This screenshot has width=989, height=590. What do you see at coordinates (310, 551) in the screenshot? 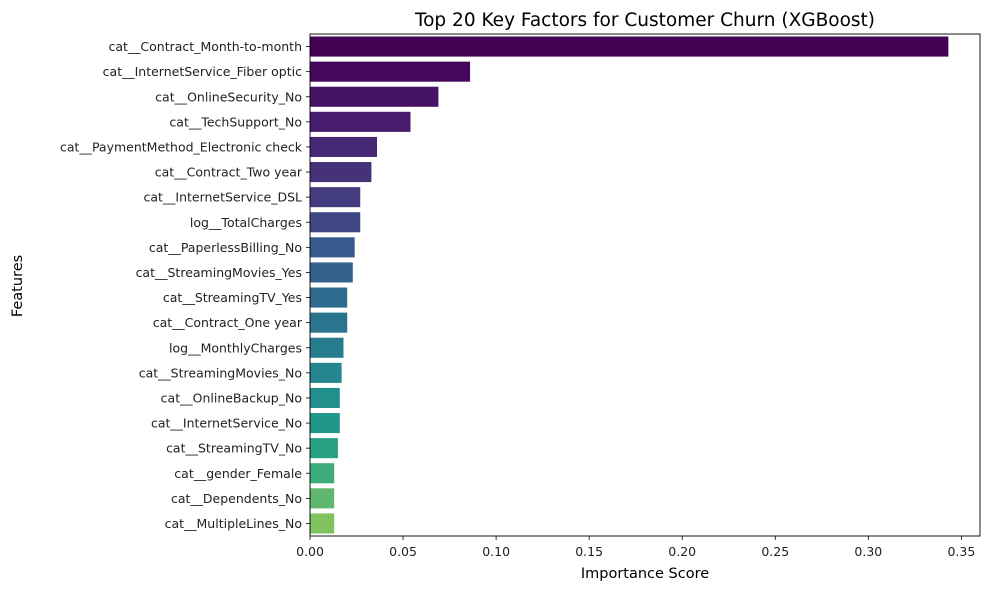
I see `x-tick-label: 0.00` at bounding box center [310, 551].